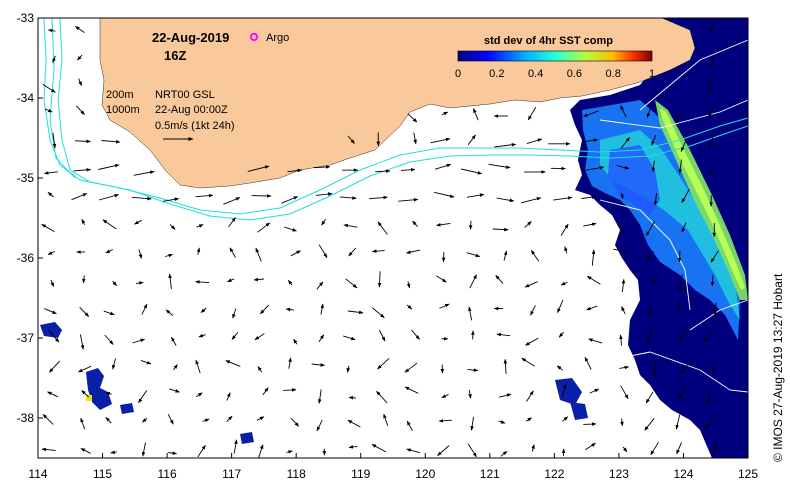  Describe the element at coordinates (231, 474) in the screenshot. I see `lon-tick-label: 117` at that location.